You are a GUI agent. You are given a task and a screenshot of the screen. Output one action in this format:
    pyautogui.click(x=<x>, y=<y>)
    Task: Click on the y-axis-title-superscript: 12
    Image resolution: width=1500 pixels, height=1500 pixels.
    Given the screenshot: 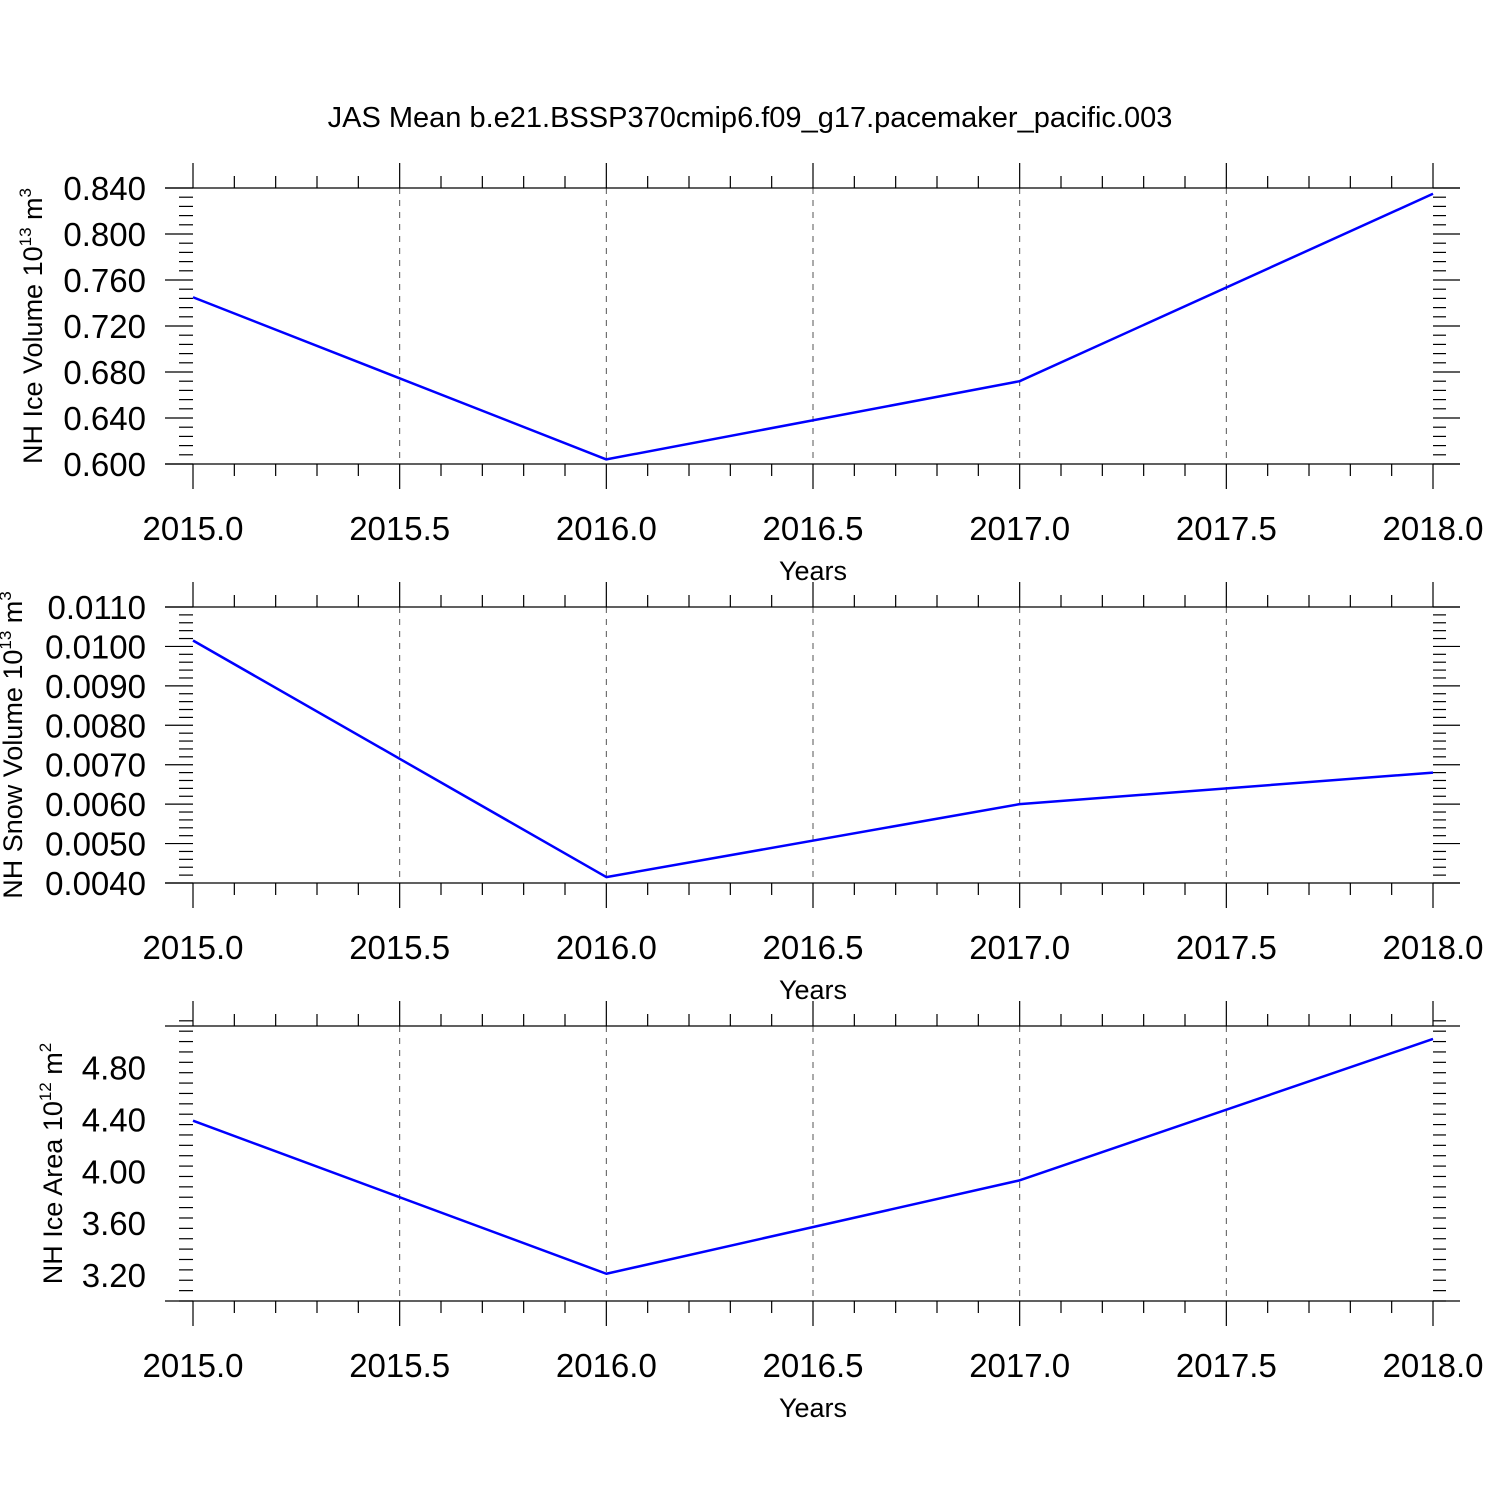 What is the action you would take?
    pyautogui.click(x=45, y=1091)
    